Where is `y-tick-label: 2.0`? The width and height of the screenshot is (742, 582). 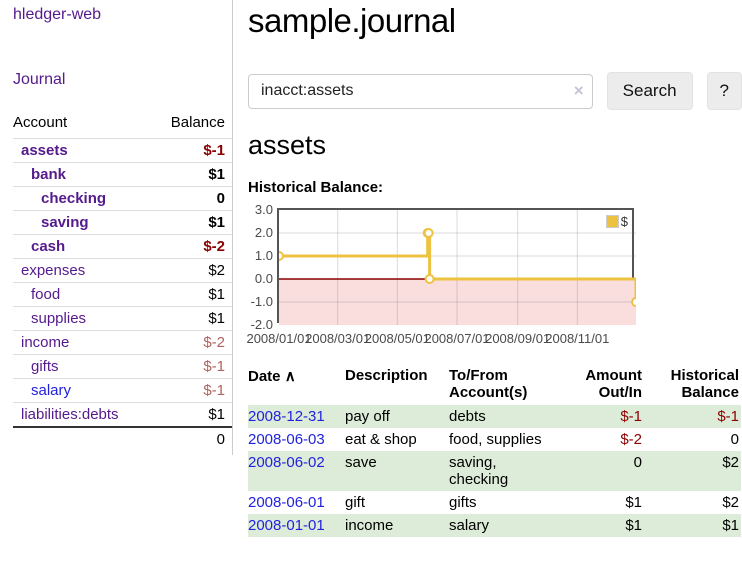 y-tick-label: 2.0 is located at coordinates (263, 232).